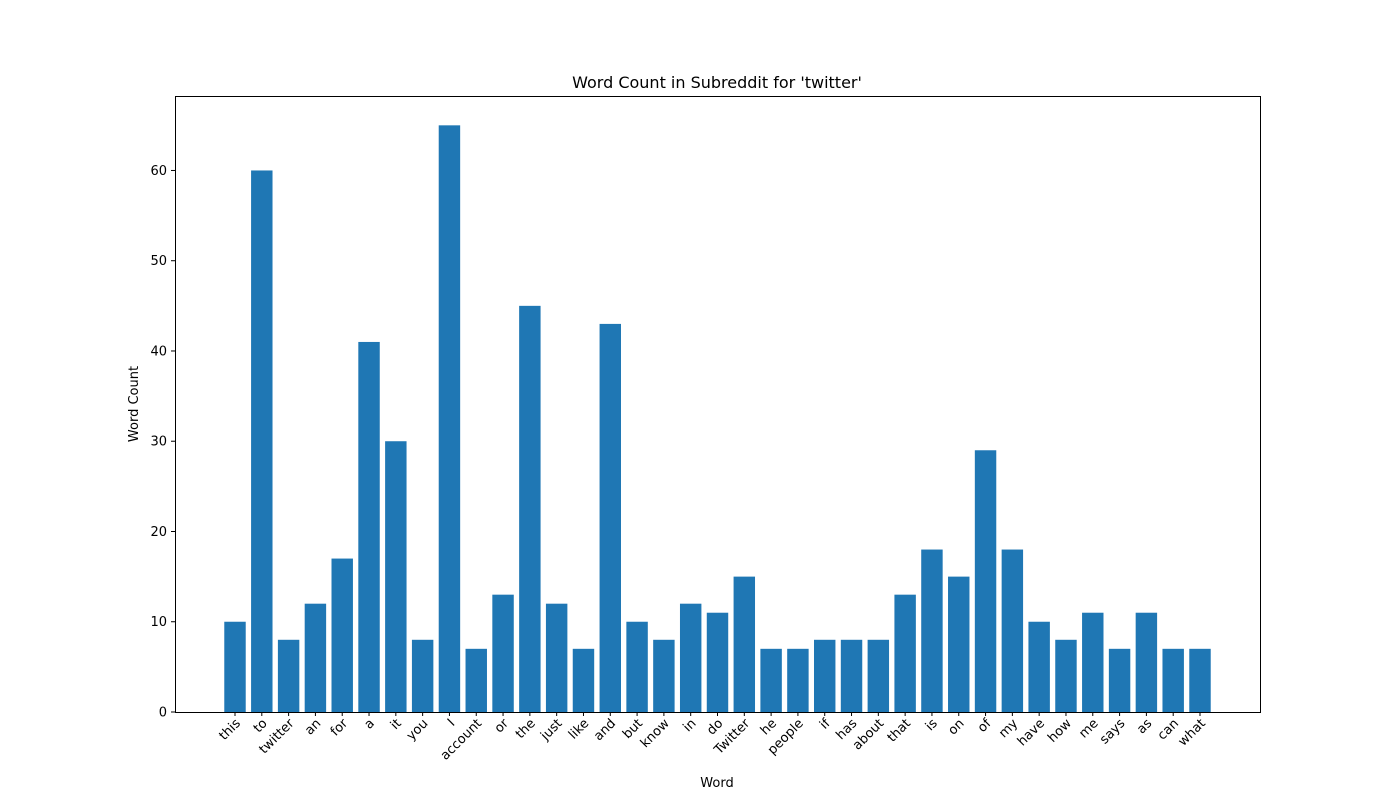 This screenshot has height=800, width=1400. What do you see at coordinates (1146, 662) in the screenshot?
I see `bar-as` at bounding box center [1146, 662].